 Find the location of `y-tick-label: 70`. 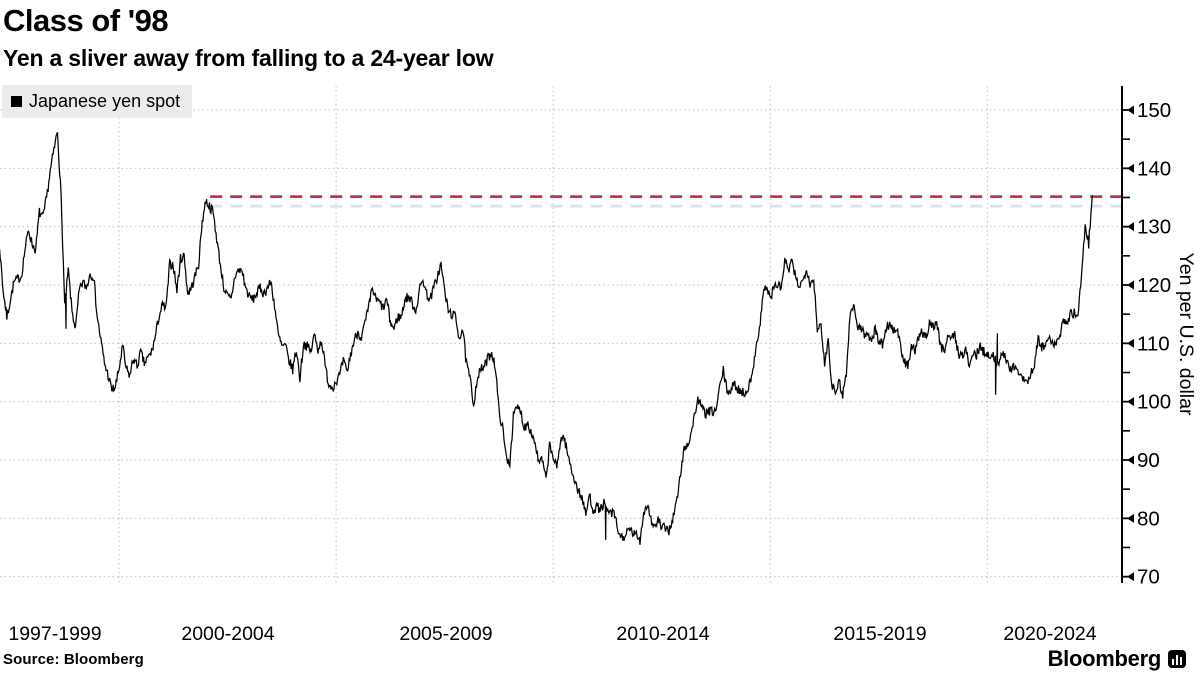

y-tick-label: 70 is located at coordinates (1148, 577).